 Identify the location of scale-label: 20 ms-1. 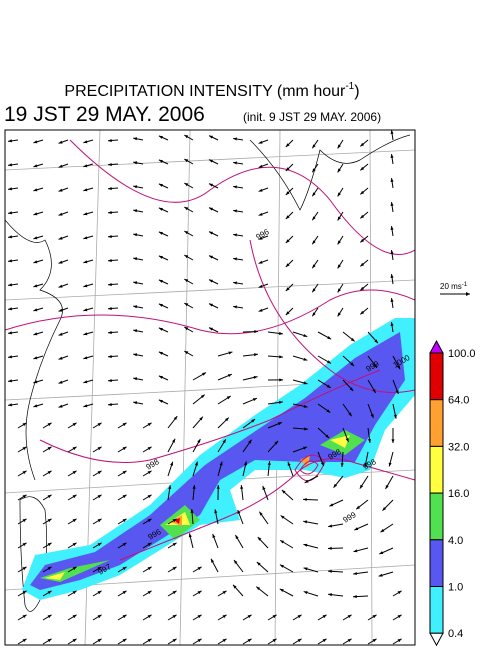
(454, 286).